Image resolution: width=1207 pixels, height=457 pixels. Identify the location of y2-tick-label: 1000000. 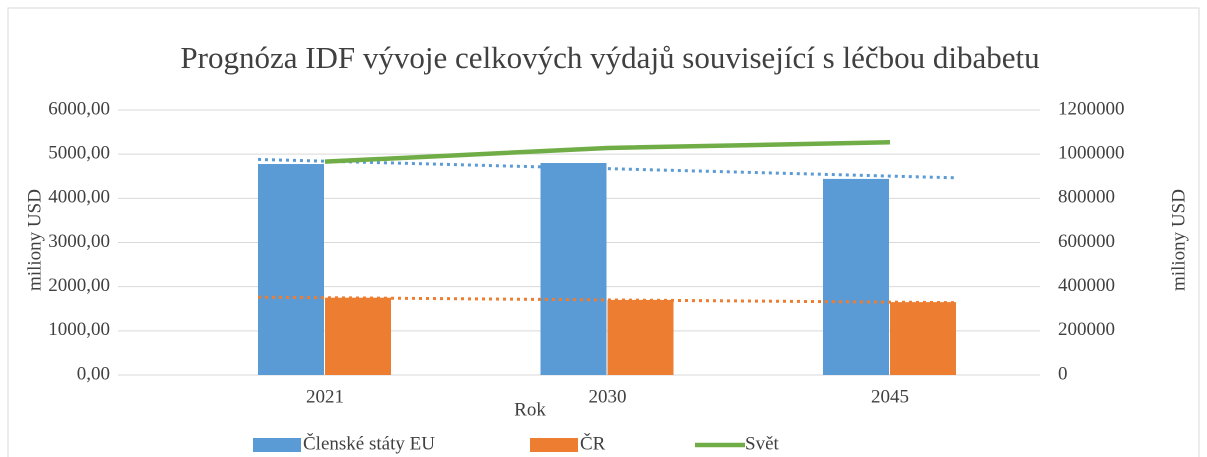
(1091, 153).